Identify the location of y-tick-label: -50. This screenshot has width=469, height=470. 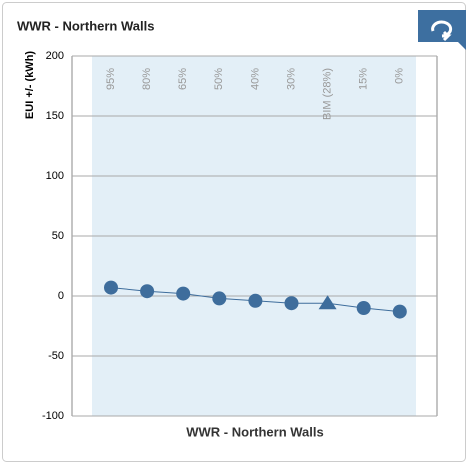
(56, 356).